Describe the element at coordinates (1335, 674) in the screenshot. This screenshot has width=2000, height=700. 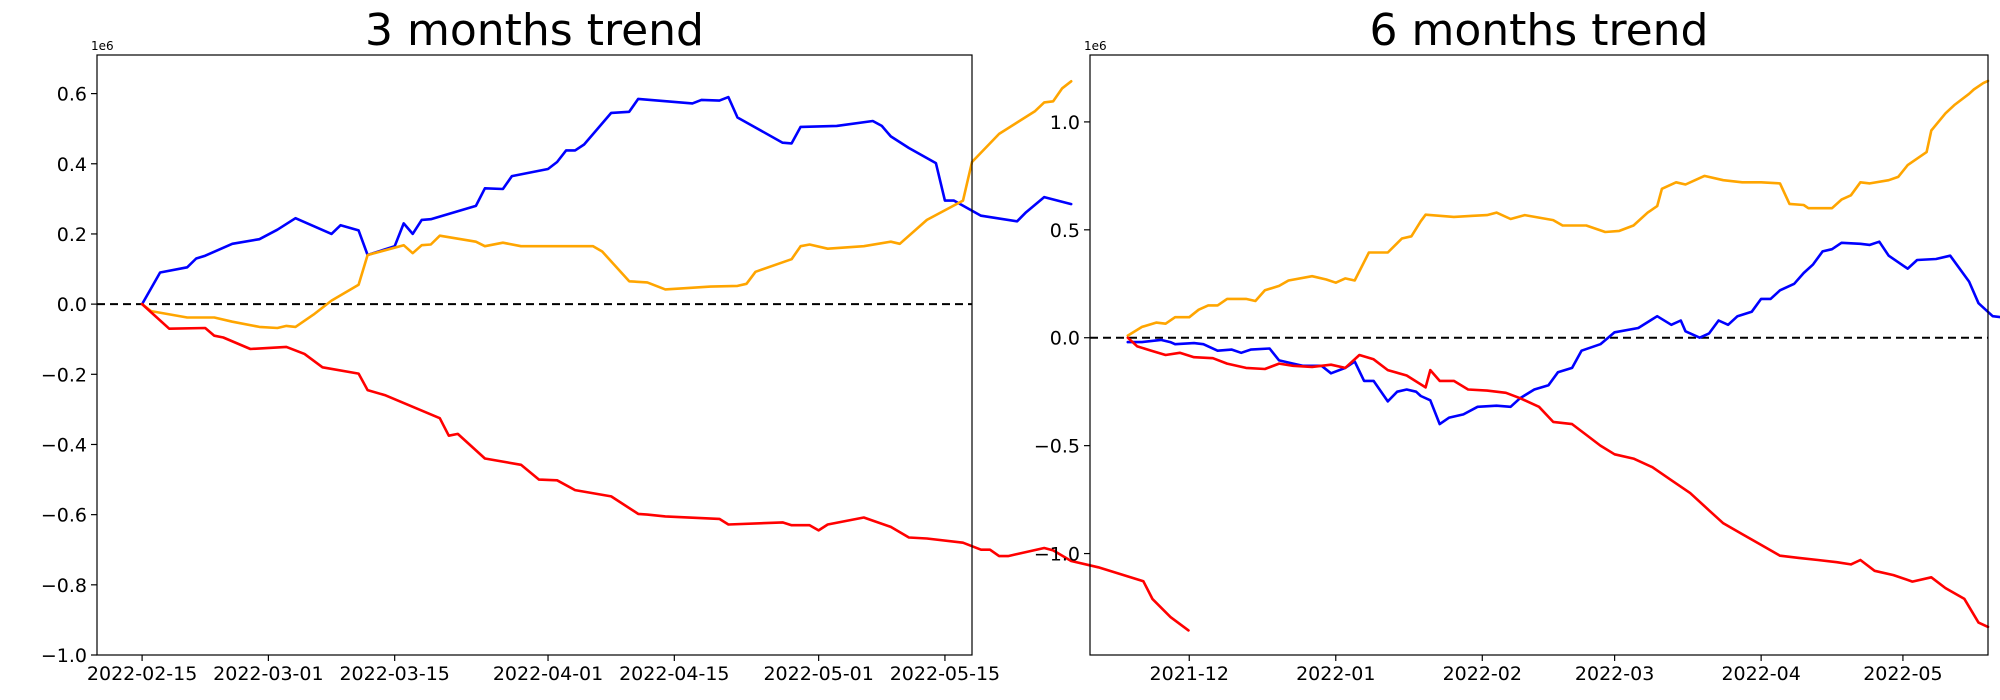
I see `x-tick-label: 2022-01` at that location.